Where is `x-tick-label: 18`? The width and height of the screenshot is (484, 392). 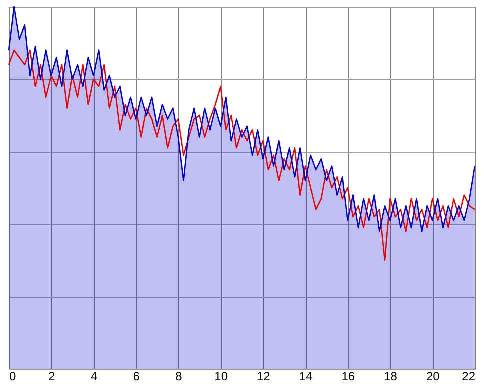 x-tick-label: 18 is located at coordinates (391, 377).